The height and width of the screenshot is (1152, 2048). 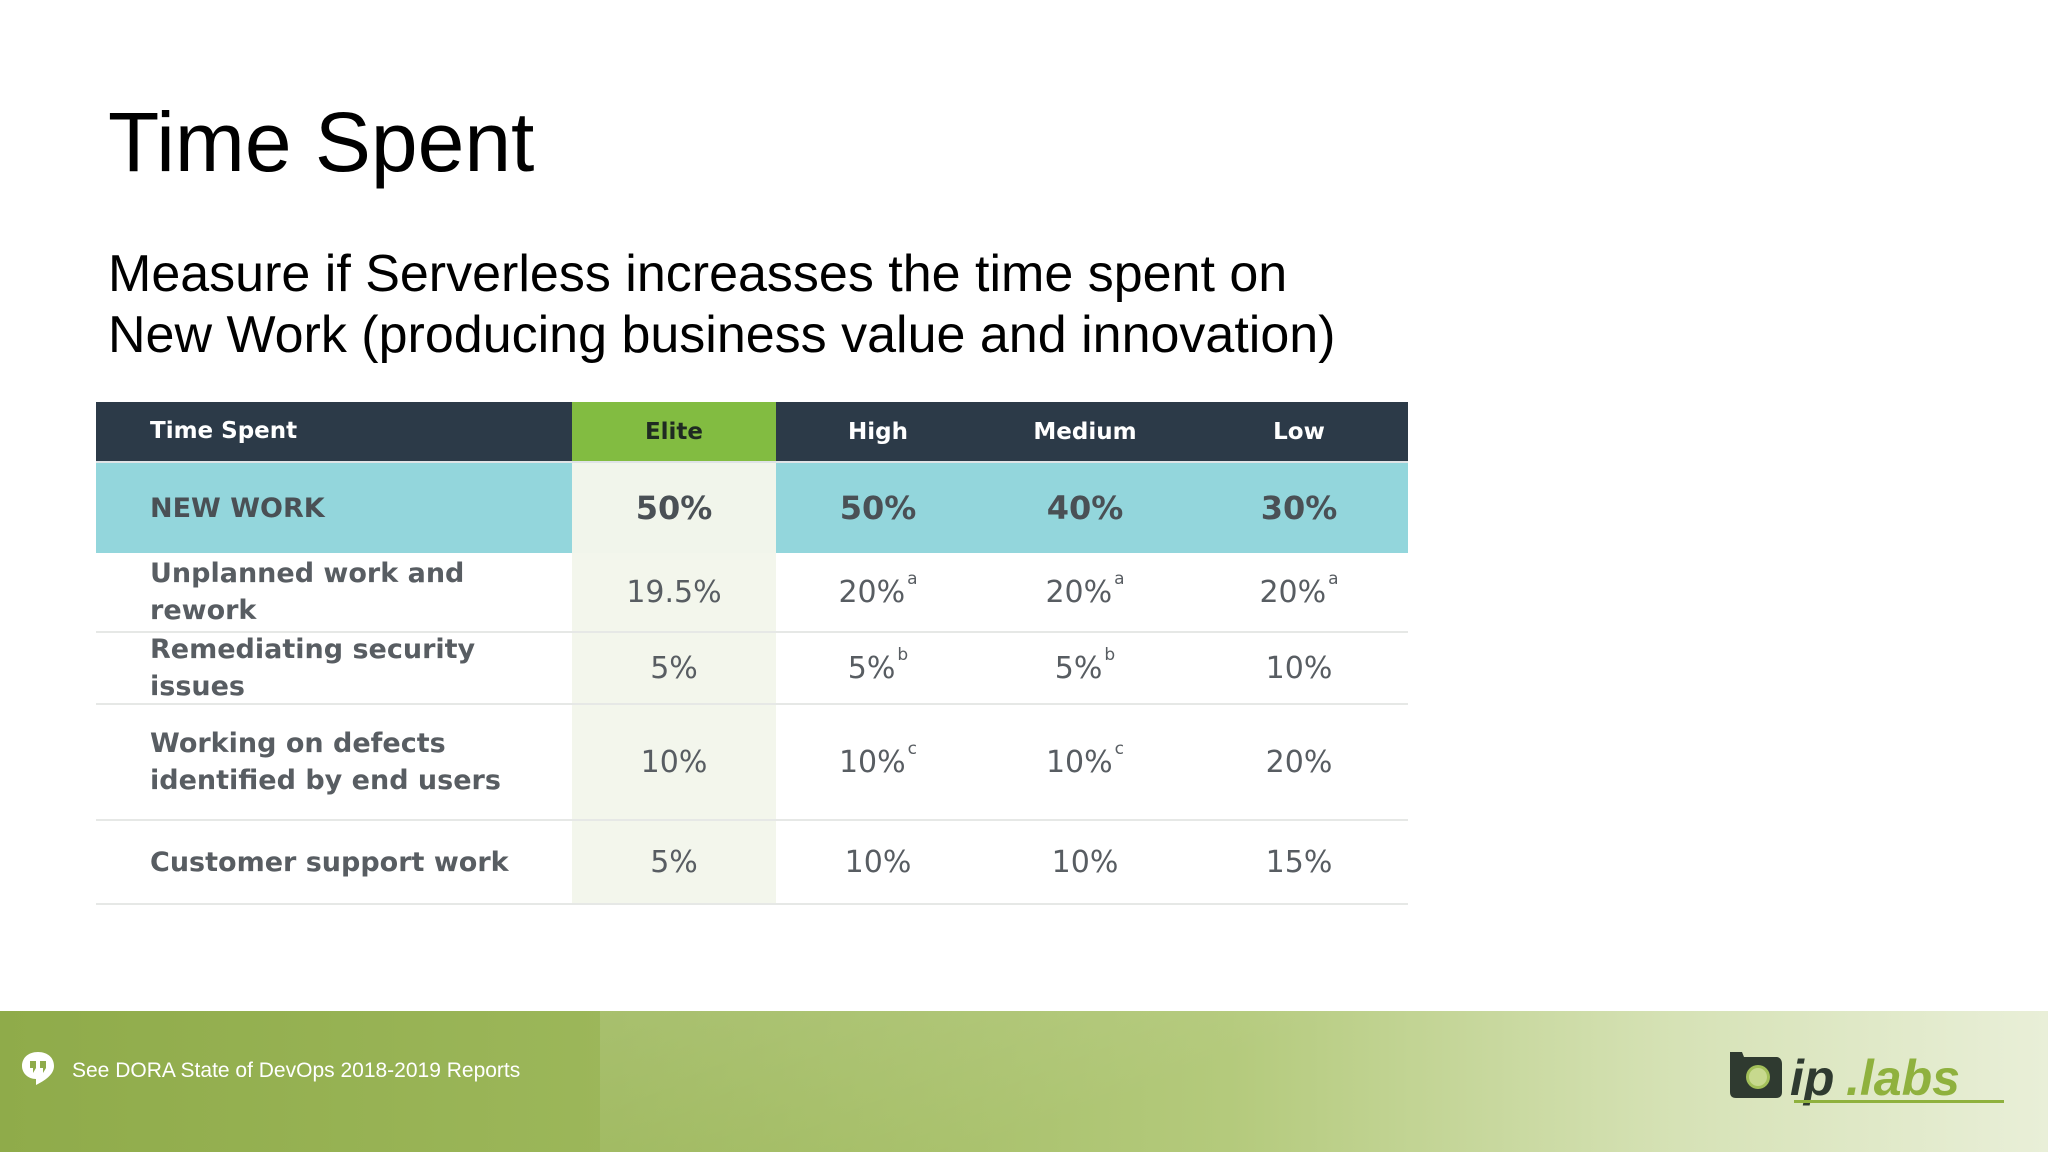 I want to click on cell-low: 15%, so click(x=1299, y=862).